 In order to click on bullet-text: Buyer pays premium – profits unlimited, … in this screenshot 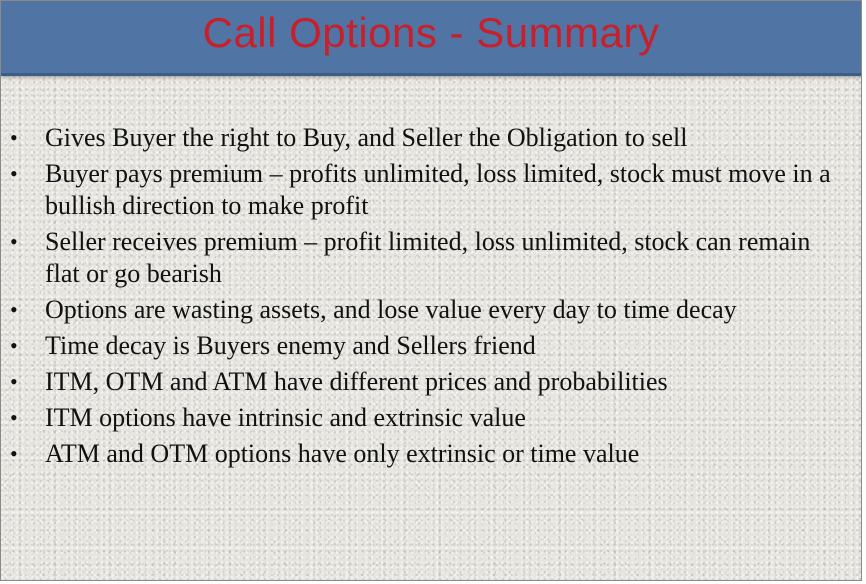, I will do `click(438, 189)`.